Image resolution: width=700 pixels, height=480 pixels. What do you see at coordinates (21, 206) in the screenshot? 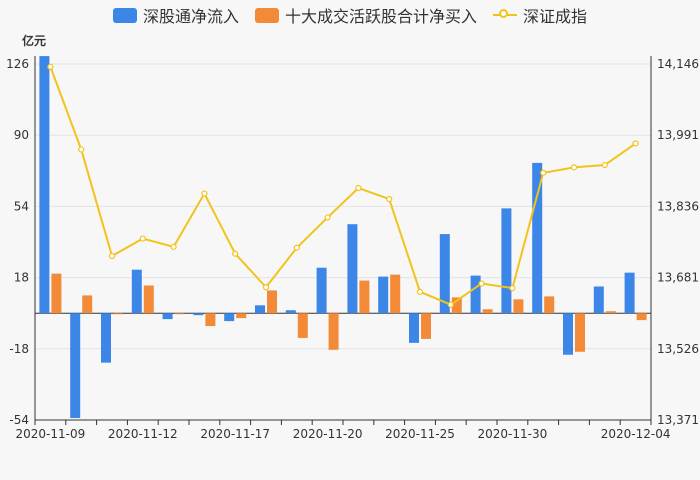
I see `y-left-tick-label: 54` at bounding box center [21, 206].